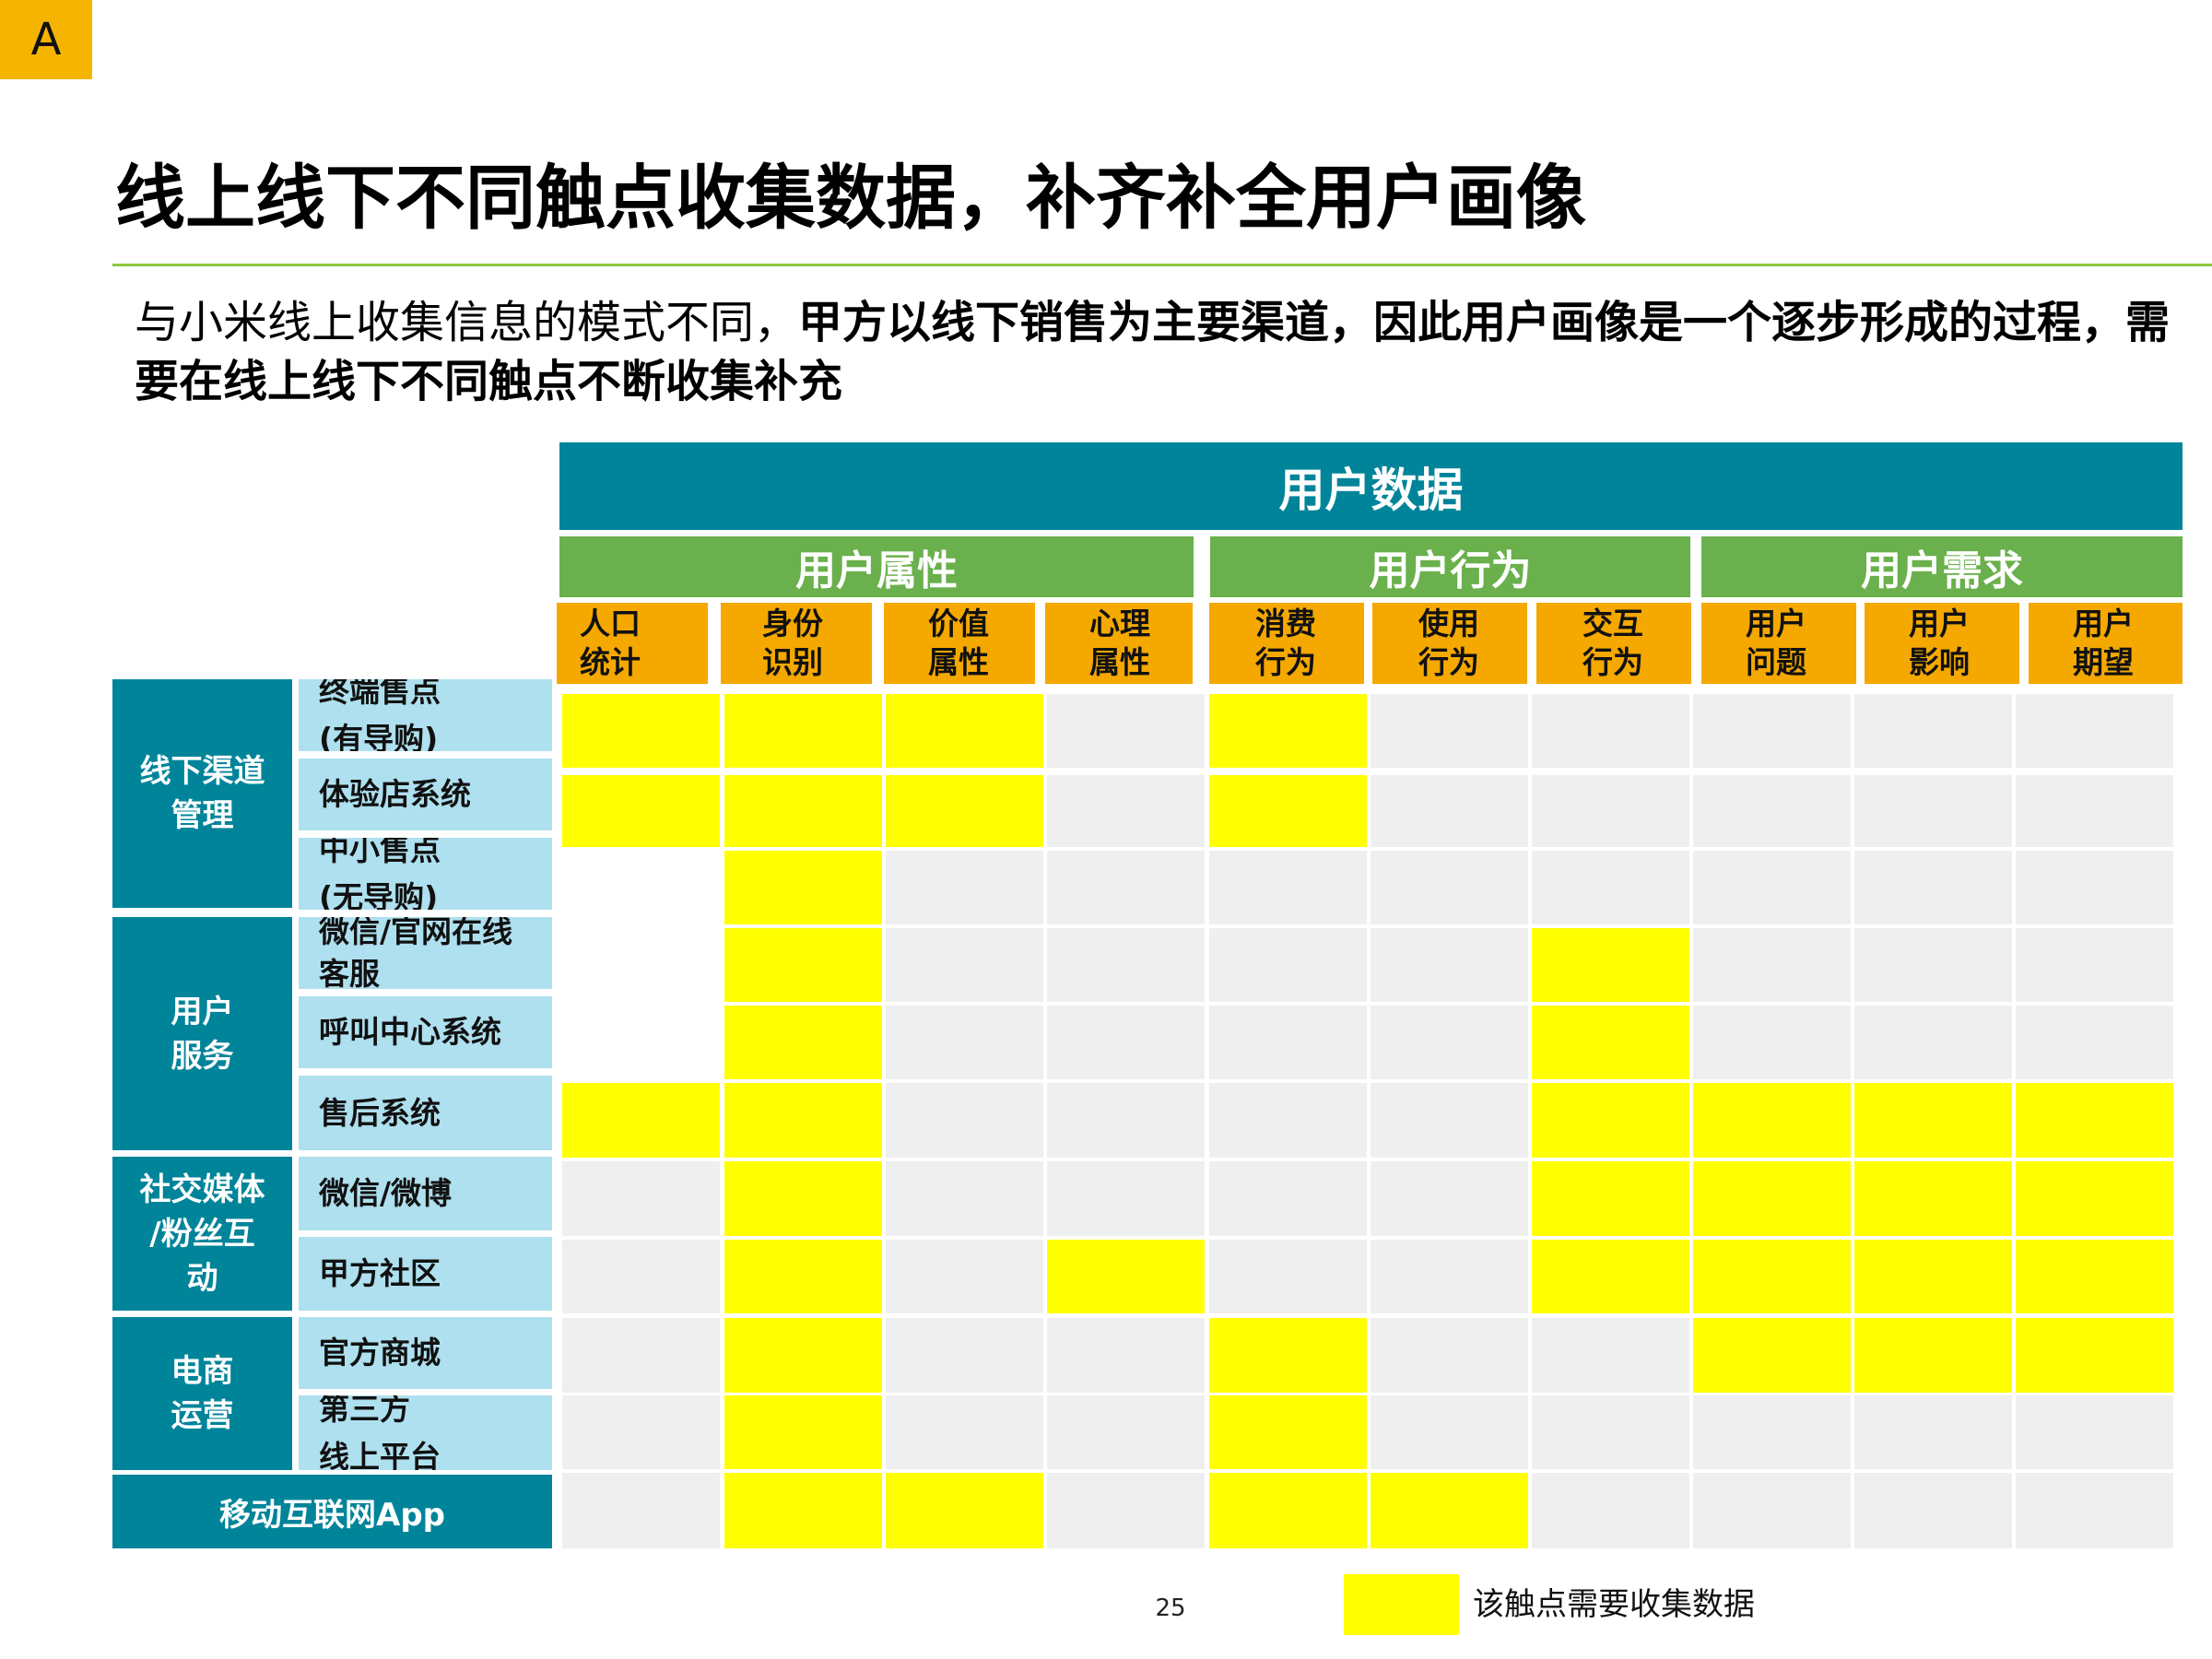  I want to click on row-group-offline-channels: 线下渠道 管理, so click(202, 793).